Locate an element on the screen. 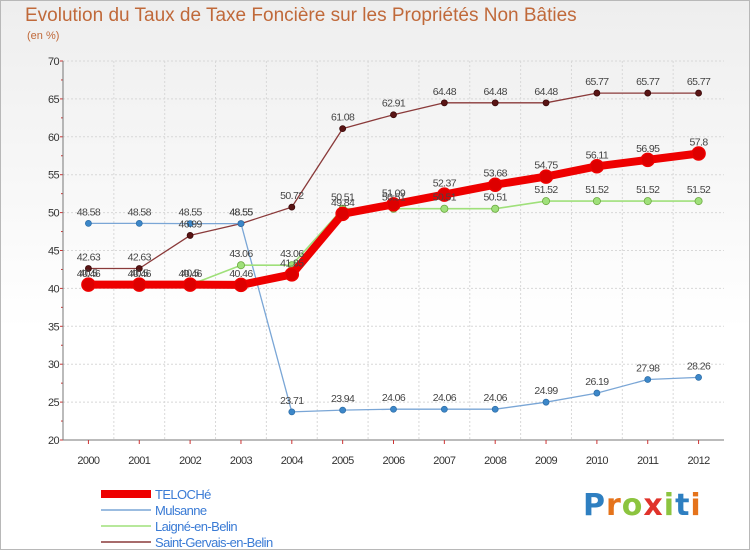 Image resolution: width=750 pixels, height=550 pixels. x-tick-label: 2011 is located at coordinates (648, 461).